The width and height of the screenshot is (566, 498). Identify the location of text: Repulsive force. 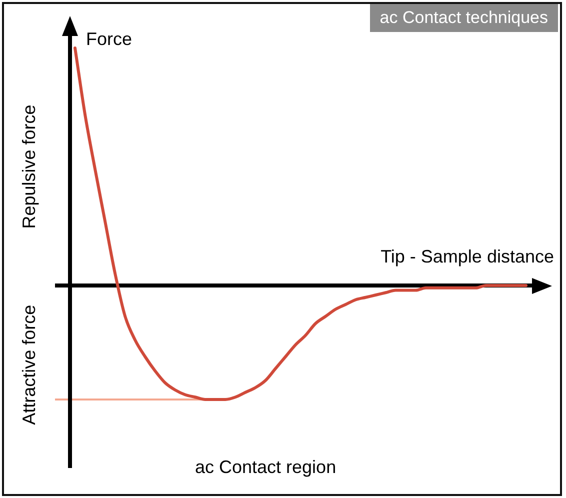
(28, 166).